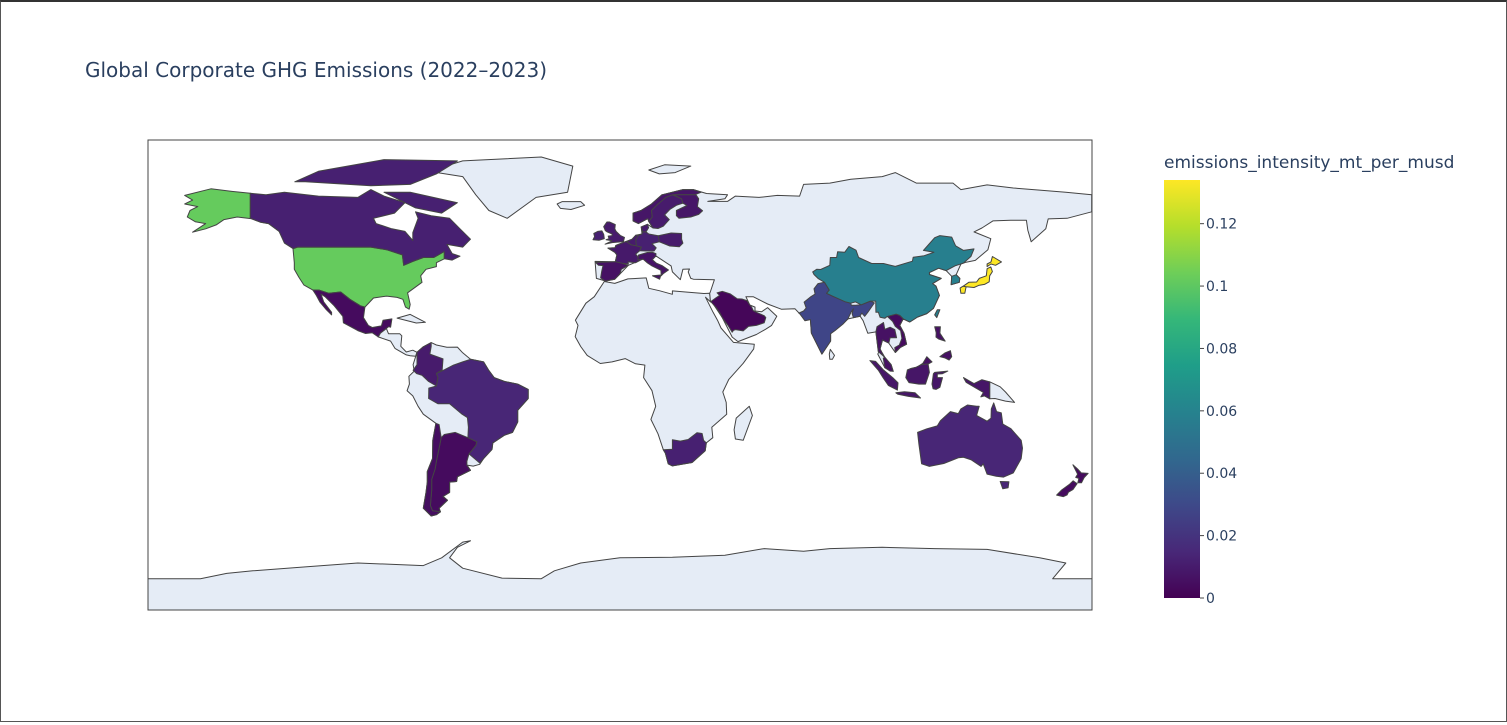  Describe the element at coordinates (1221, 412) in the screenshot. I see `colorbar-tick-label: 0.06` at that location.